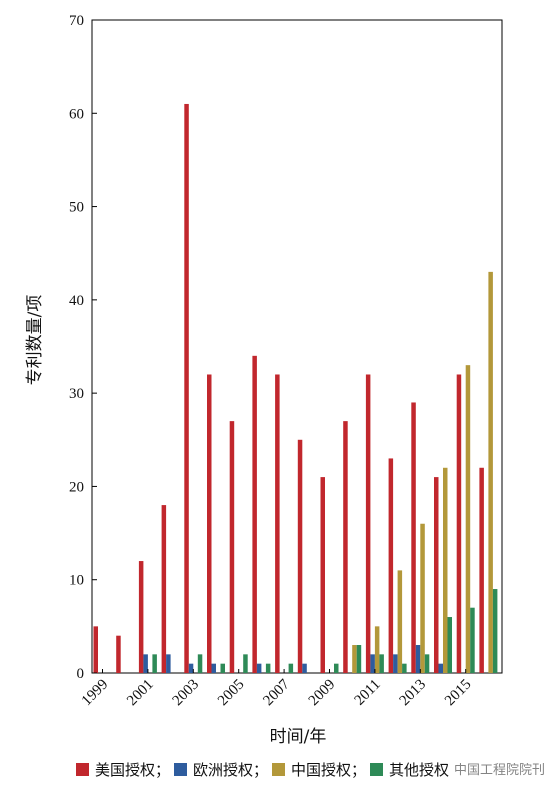  What do you see at coordinates (345, 547) in the screenshot?
I see `bar-2010-美国授权` at bounding box center [345, 547].